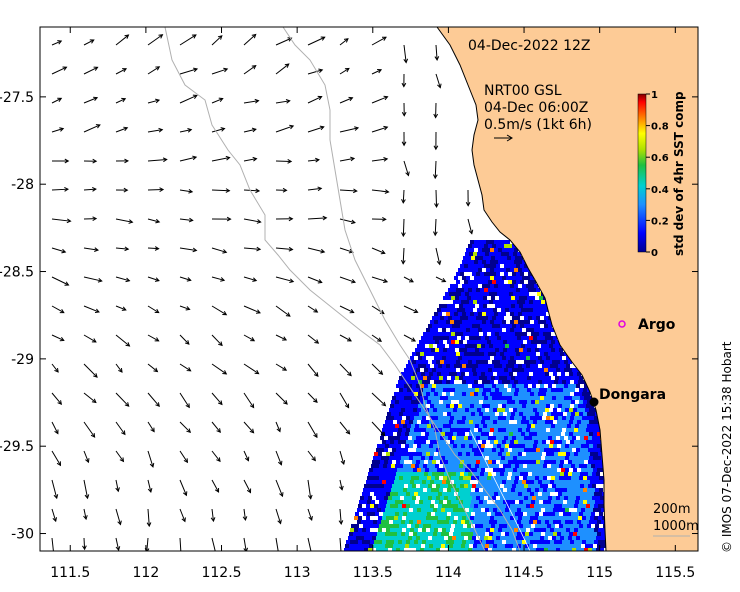  Describe the element at coordinates (503, 138) in the screenshot. I see `reference-arrow` at that location.